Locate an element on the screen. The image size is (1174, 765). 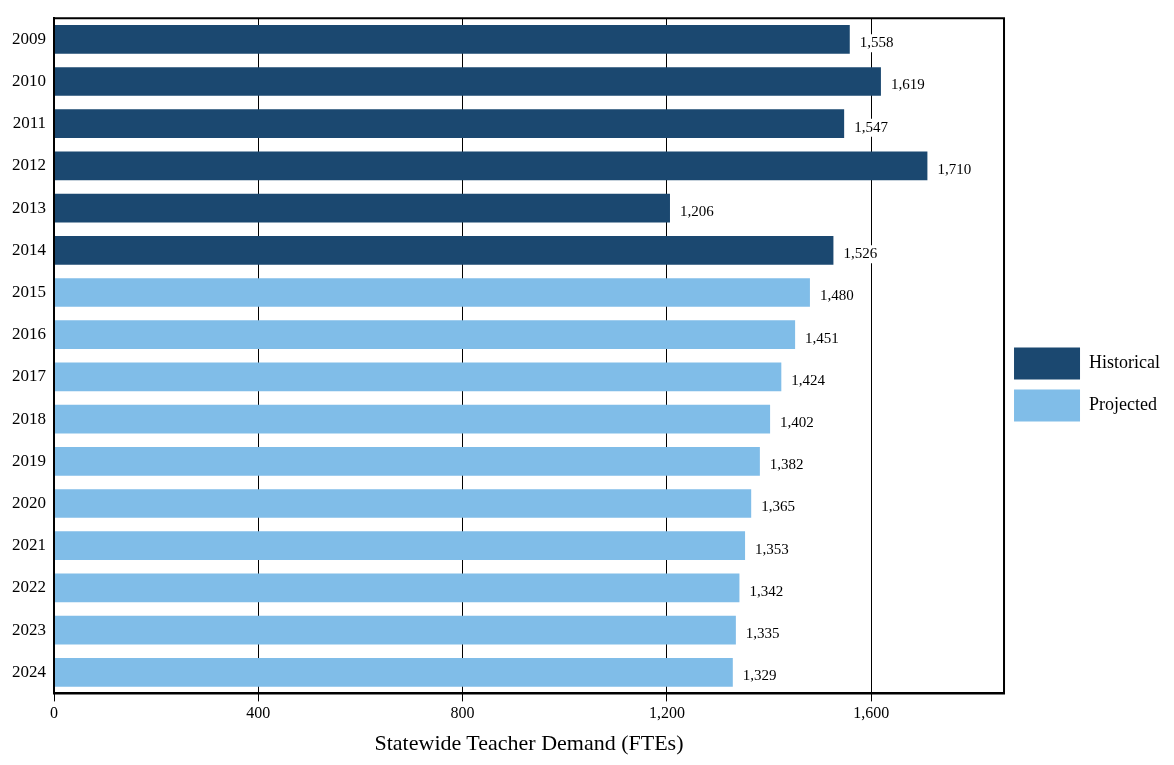
data-label: 1,402 is located at coordinates (797, 422).